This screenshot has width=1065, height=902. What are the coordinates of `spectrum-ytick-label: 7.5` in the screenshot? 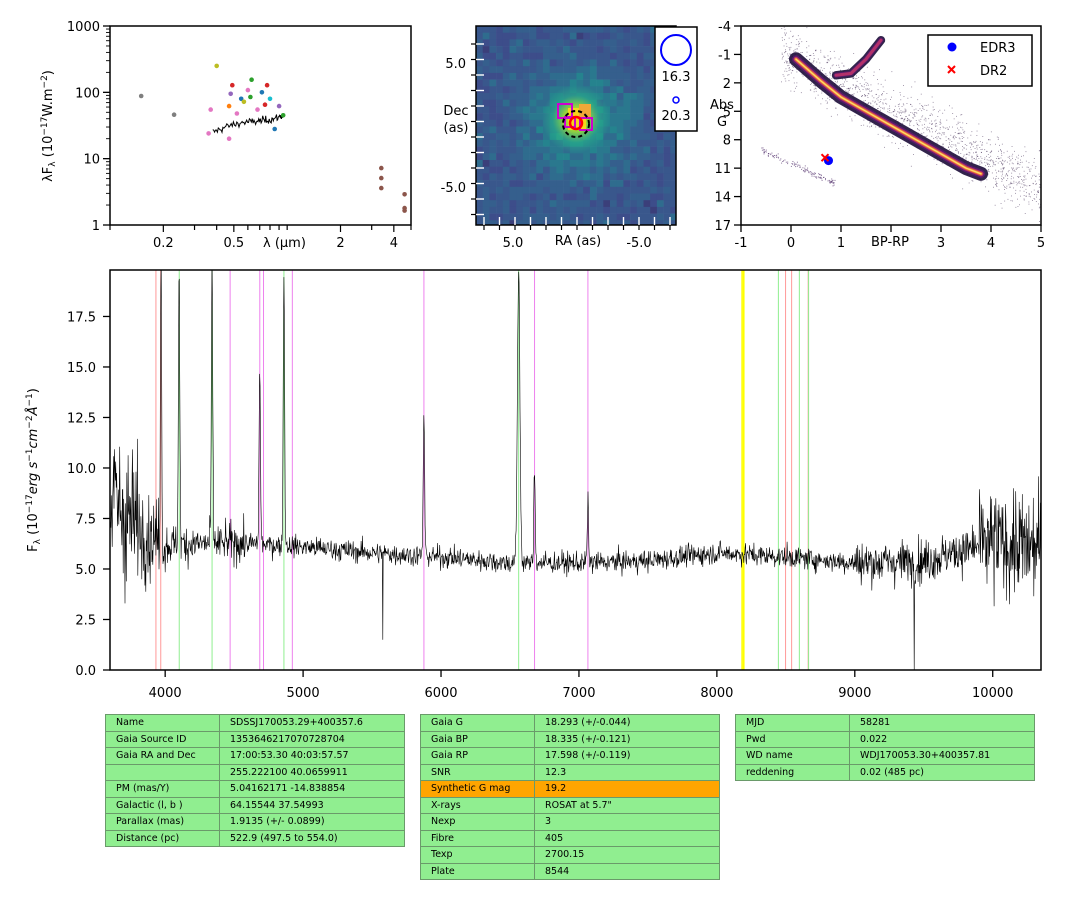 It's located at (85, 519).